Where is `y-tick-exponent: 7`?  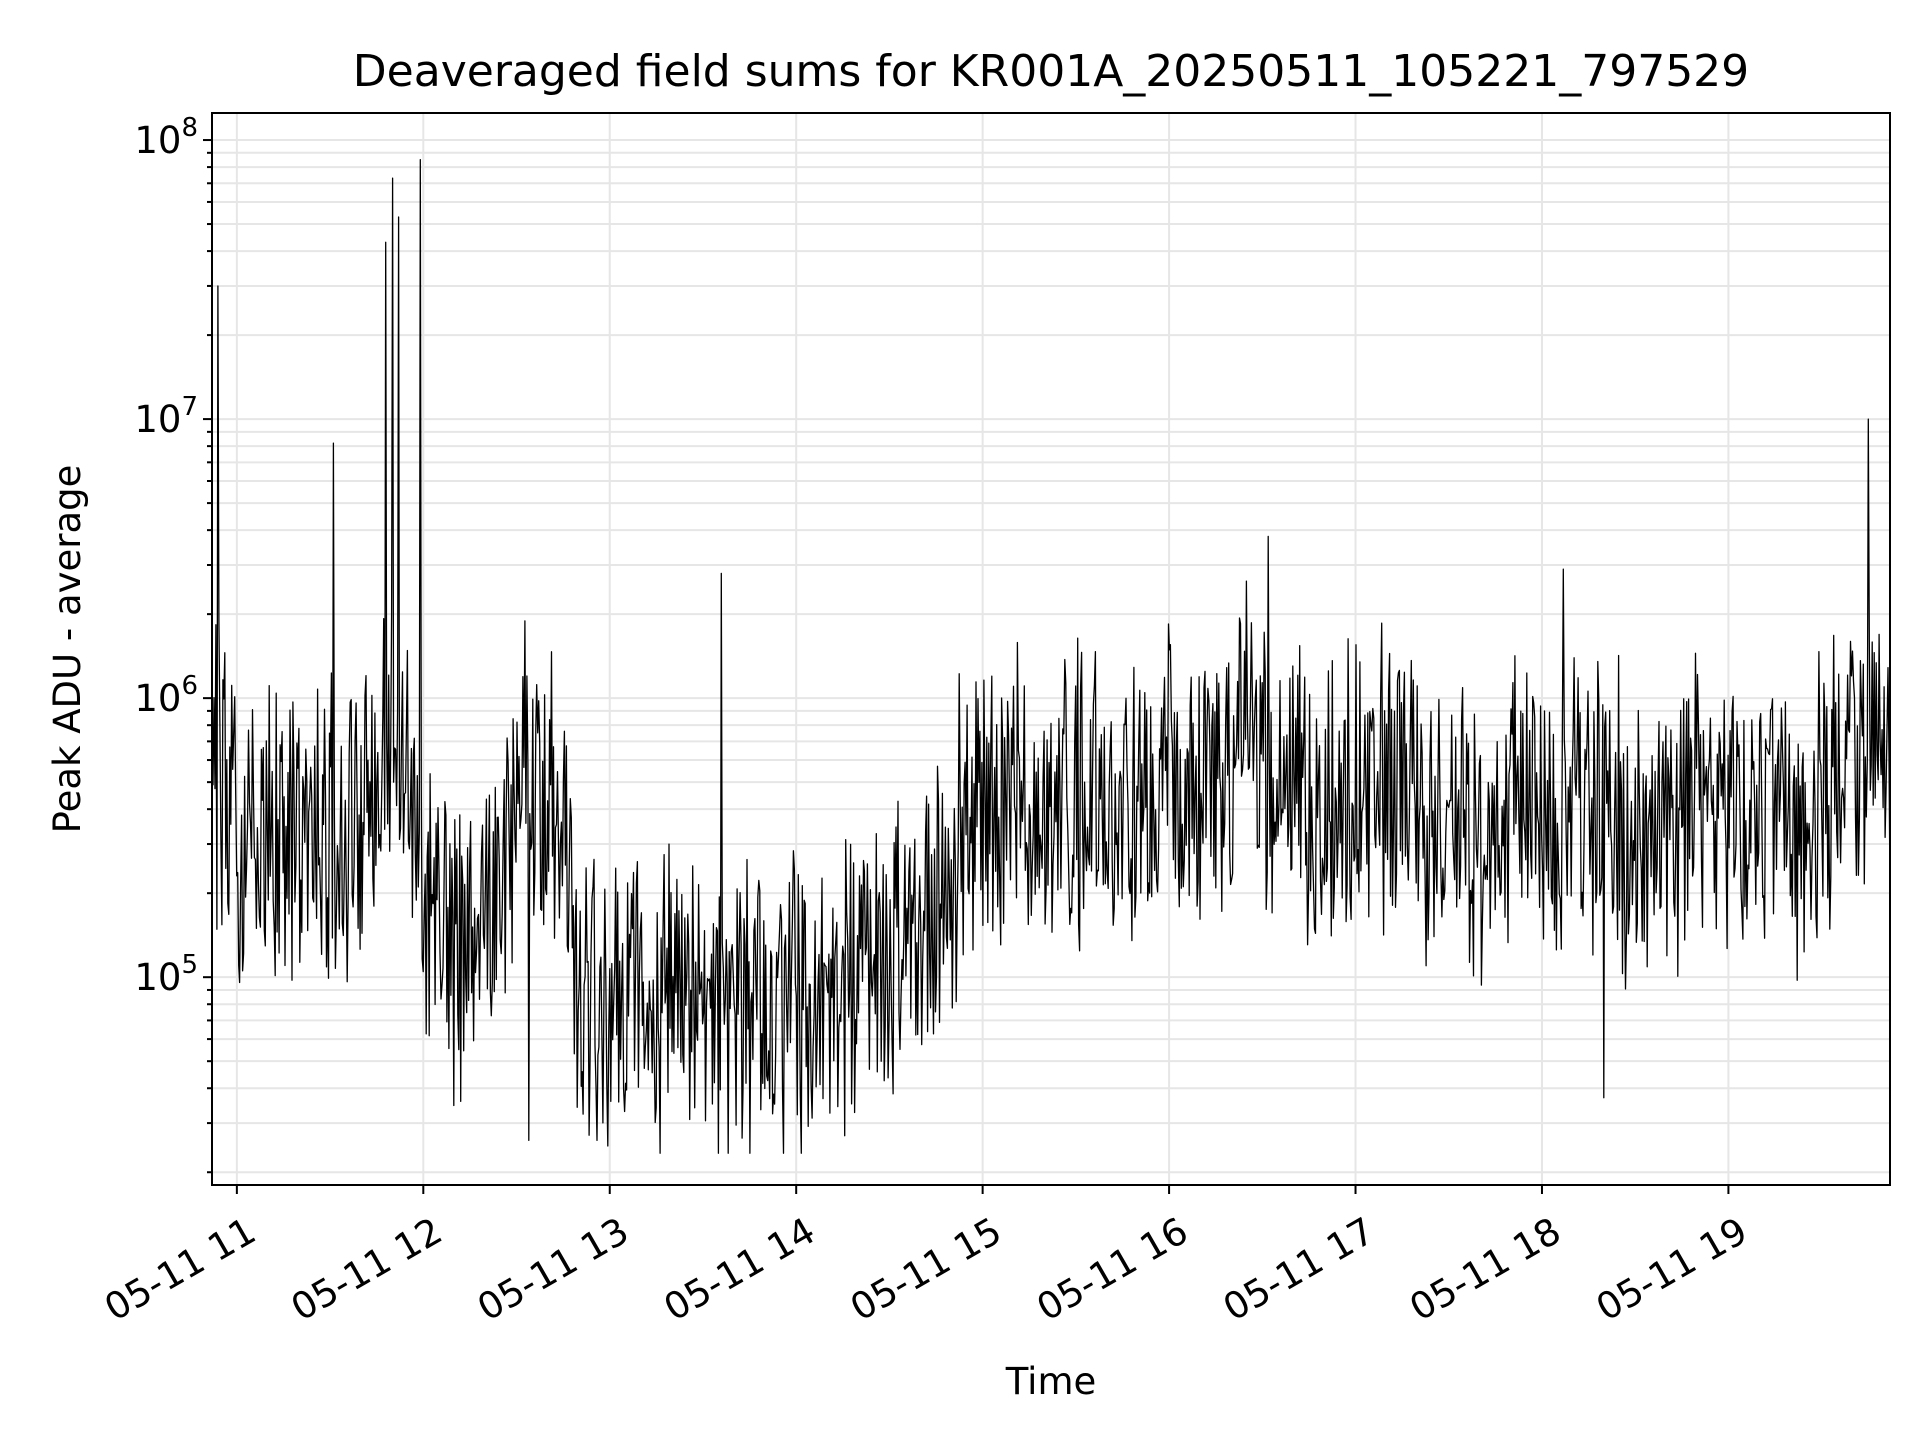 y-tick-exponent: 7 is located at coordinates (189, 407).